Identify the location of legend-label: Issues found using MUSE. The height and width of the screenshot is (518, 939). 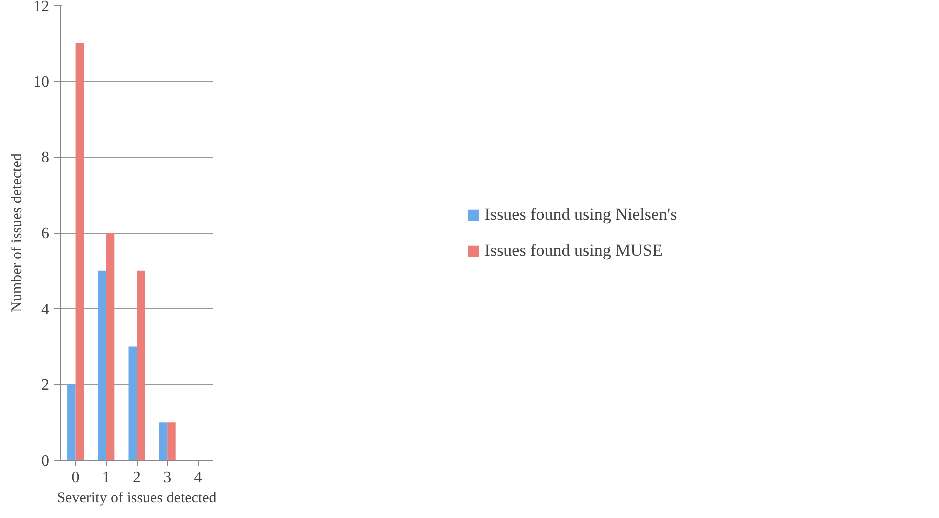
(573, 250).